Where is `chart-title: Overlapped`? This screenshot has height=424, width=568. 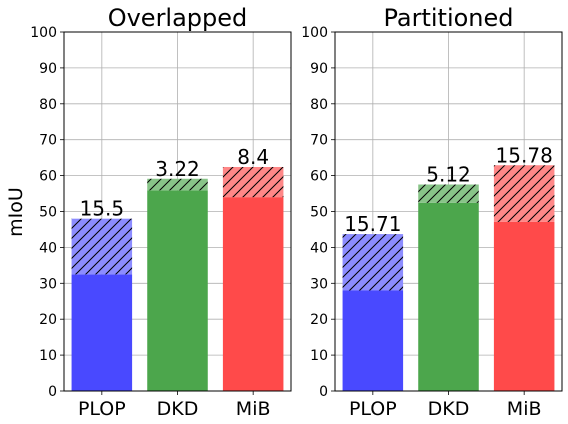
chart-title: Overlapped is located at coordinates (178, 18).